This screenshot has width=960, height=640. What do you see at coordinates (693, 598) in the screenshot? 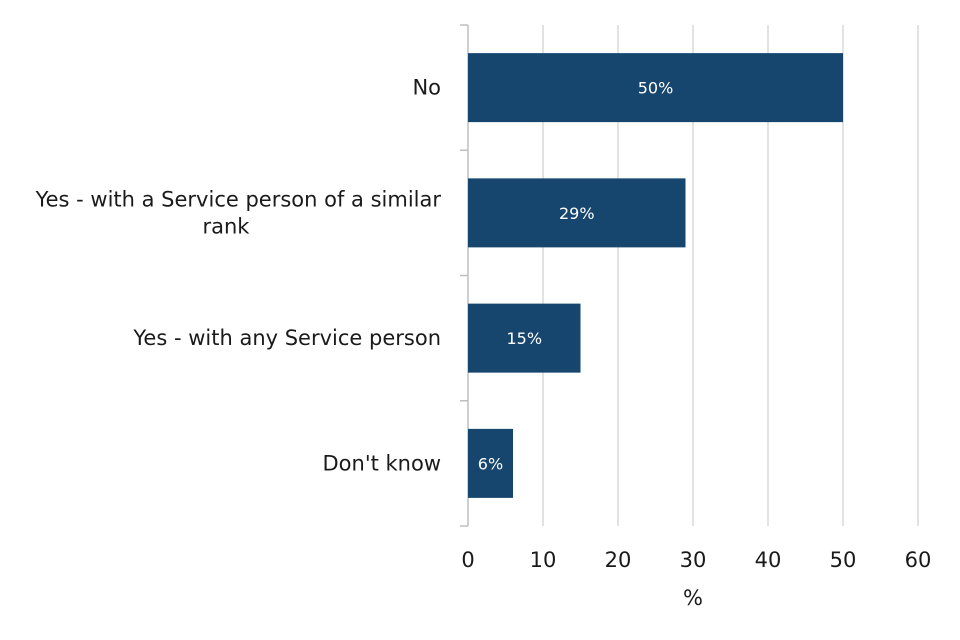
I see `x-axis-title: %` at bounding box center [693, 598].